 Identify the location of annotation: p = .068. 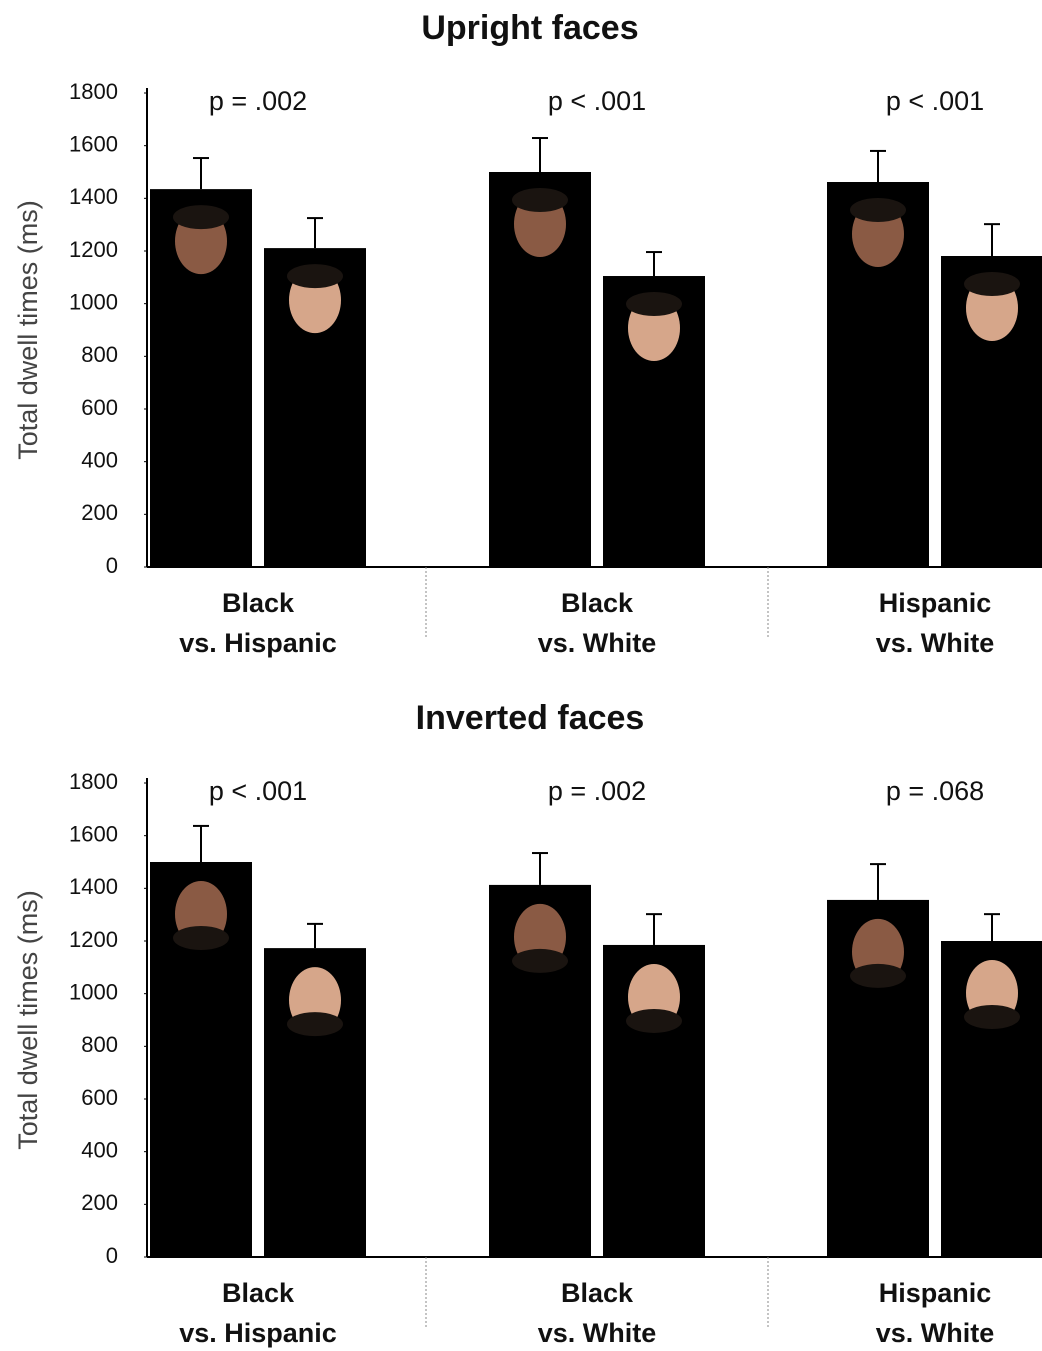
(935, 791).